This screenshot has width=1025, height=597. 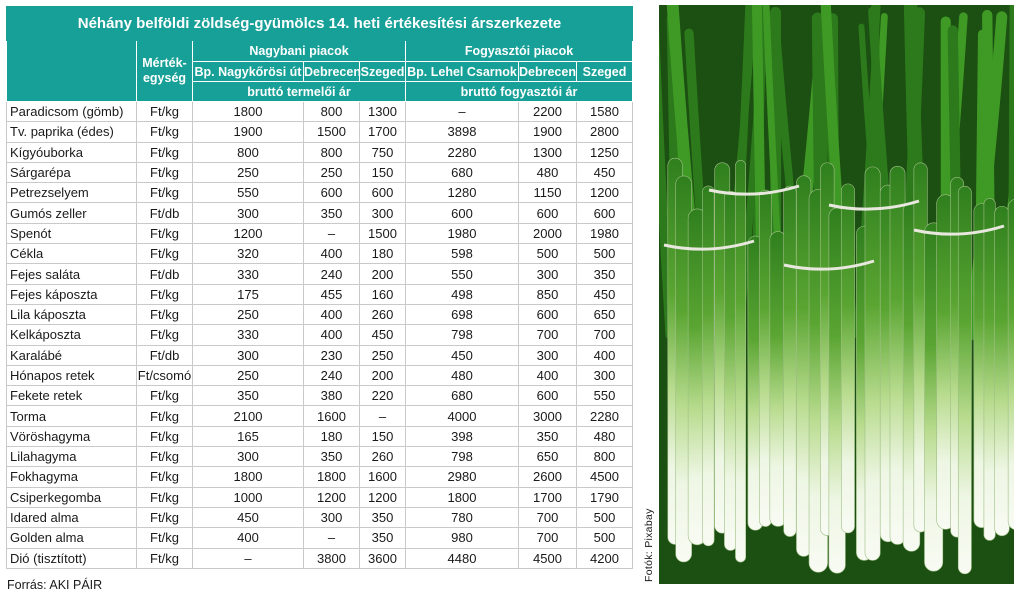 I want to click on product-name: Paradicsom (gömb), so click(x=71, y=111).